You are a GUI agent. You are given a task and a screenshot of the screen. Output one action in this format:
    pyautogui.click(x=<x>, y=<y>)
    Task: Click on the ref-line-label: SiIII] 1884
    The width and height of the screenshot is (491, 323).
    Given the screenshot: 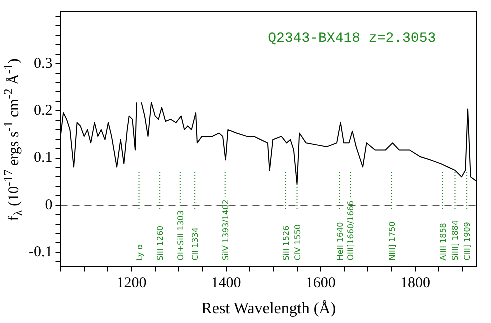 What is the action you would take?
    pyautogui.click(x=455, y=240)
    